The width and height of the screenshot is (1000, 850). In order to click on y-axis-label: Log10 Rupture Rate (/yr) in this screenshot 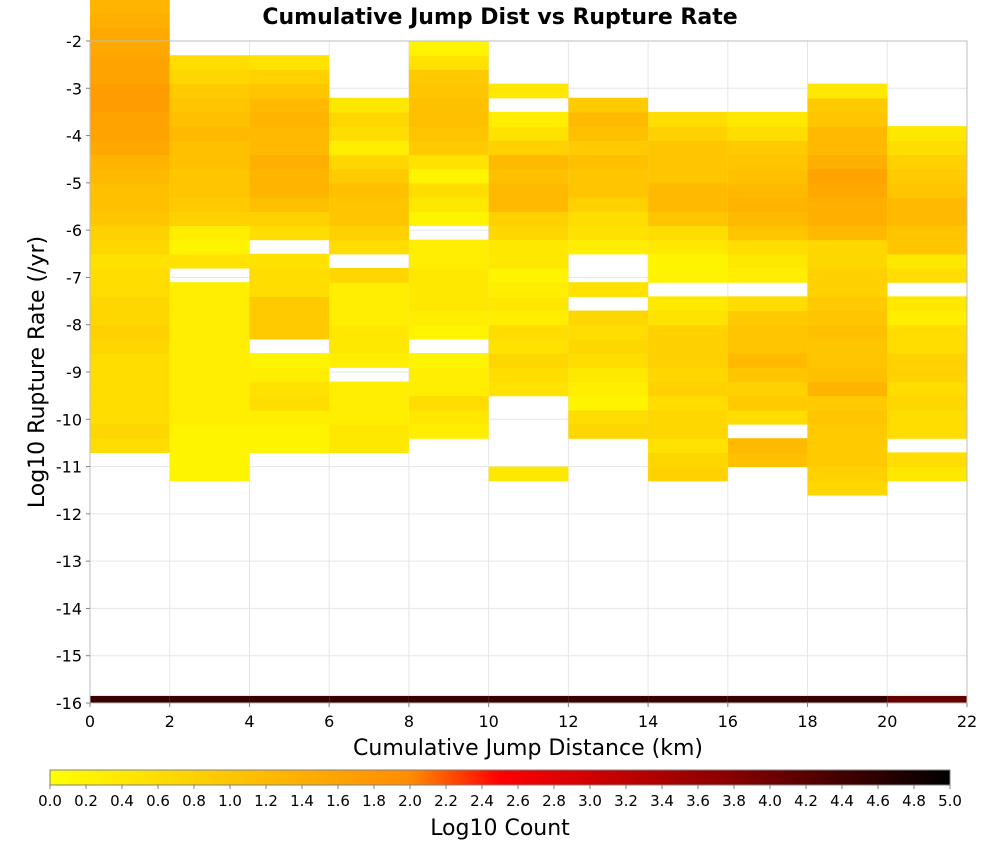, I will do `click(37, 372)`.